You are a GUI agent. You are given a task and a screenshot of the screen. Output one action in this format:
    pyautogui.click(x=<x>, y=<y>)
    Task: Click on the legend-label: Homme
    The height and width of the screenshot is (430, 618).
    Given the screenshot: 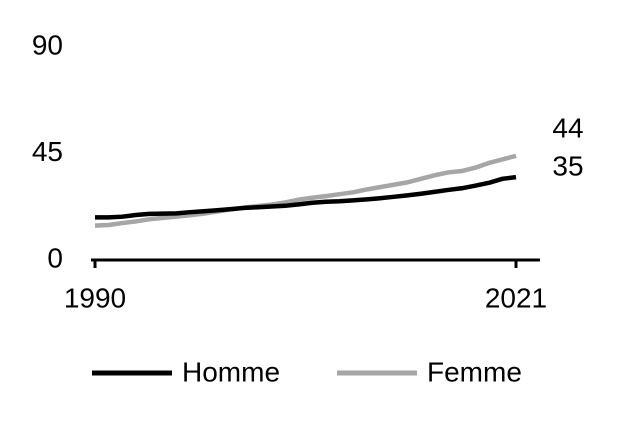 What is the action you would take?
    pyautogui.click(x=231, y=371)
    